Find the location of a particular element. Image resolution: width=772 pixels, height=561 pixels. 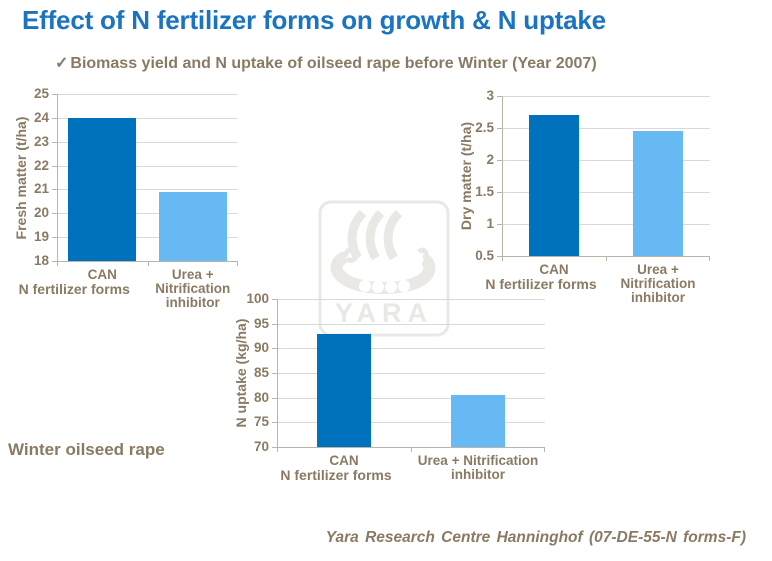

y-tick-label: 1 is located at coordinates (490, 223).